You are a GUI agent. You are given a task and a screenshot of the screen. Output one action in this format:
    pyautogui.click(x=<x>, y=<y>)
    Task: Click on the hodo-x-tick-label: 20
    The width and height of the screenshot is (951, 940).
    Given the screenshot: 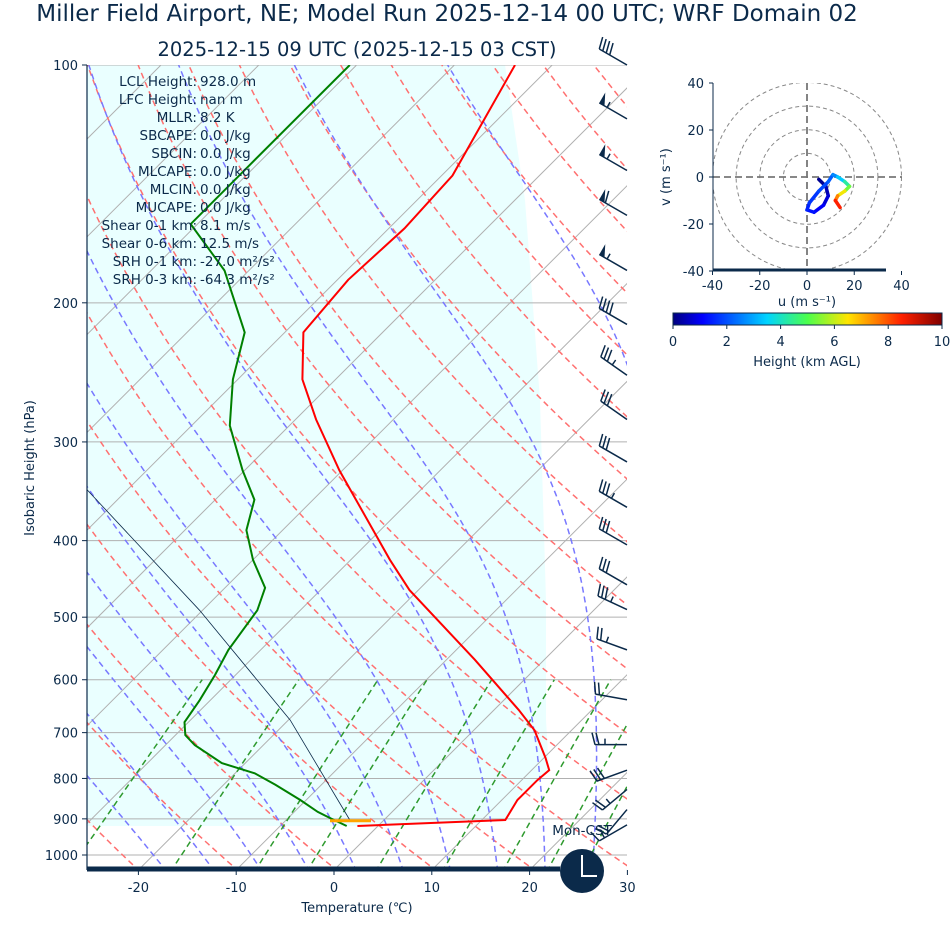 What is the action you would take?
    pyautogui.click(x=854, y=286)
    